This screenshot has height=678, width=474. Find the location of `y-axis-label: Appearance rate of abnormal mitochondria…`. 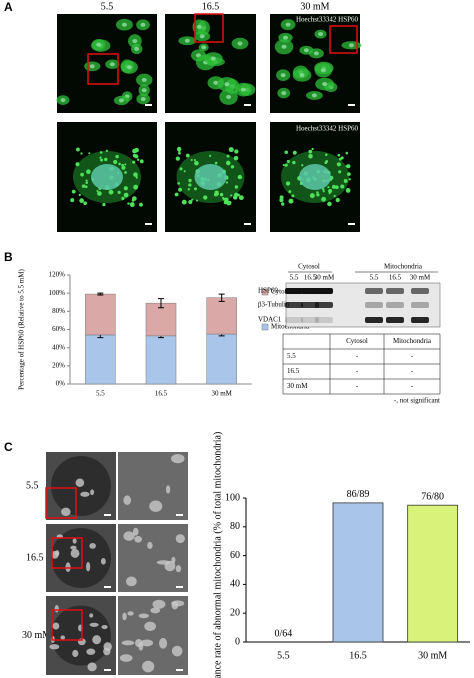

y-axis-label: Appearance rate of abnormal mitochondria… is located at coordinates (217, 555).